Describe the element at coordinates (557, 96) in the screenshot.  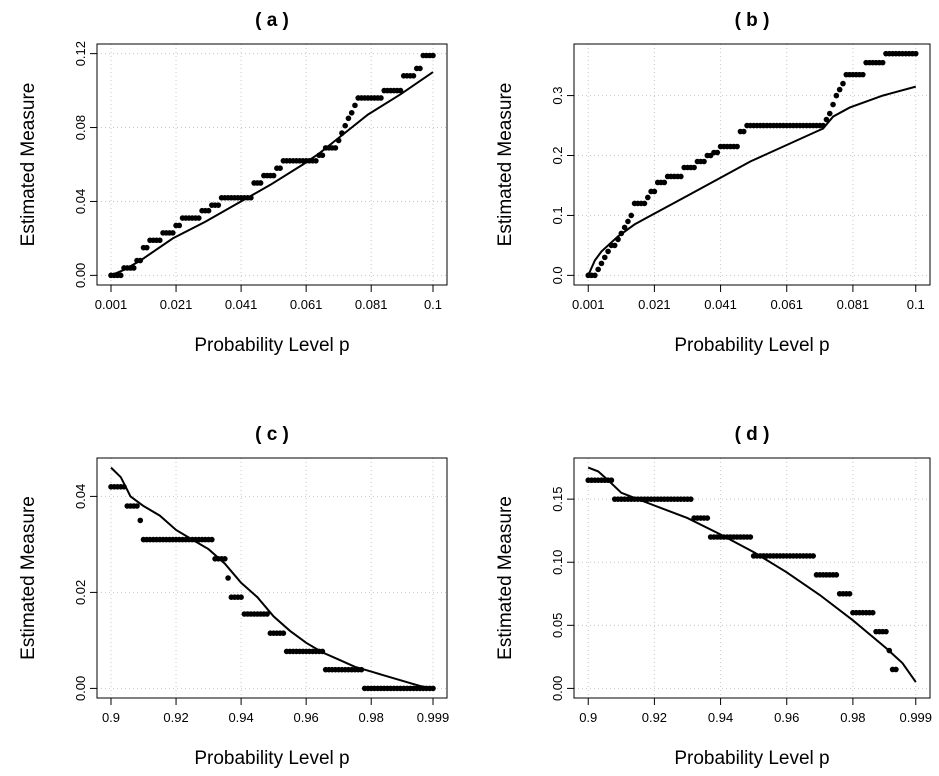
I see `y-tick-label: 0.3` at that location.